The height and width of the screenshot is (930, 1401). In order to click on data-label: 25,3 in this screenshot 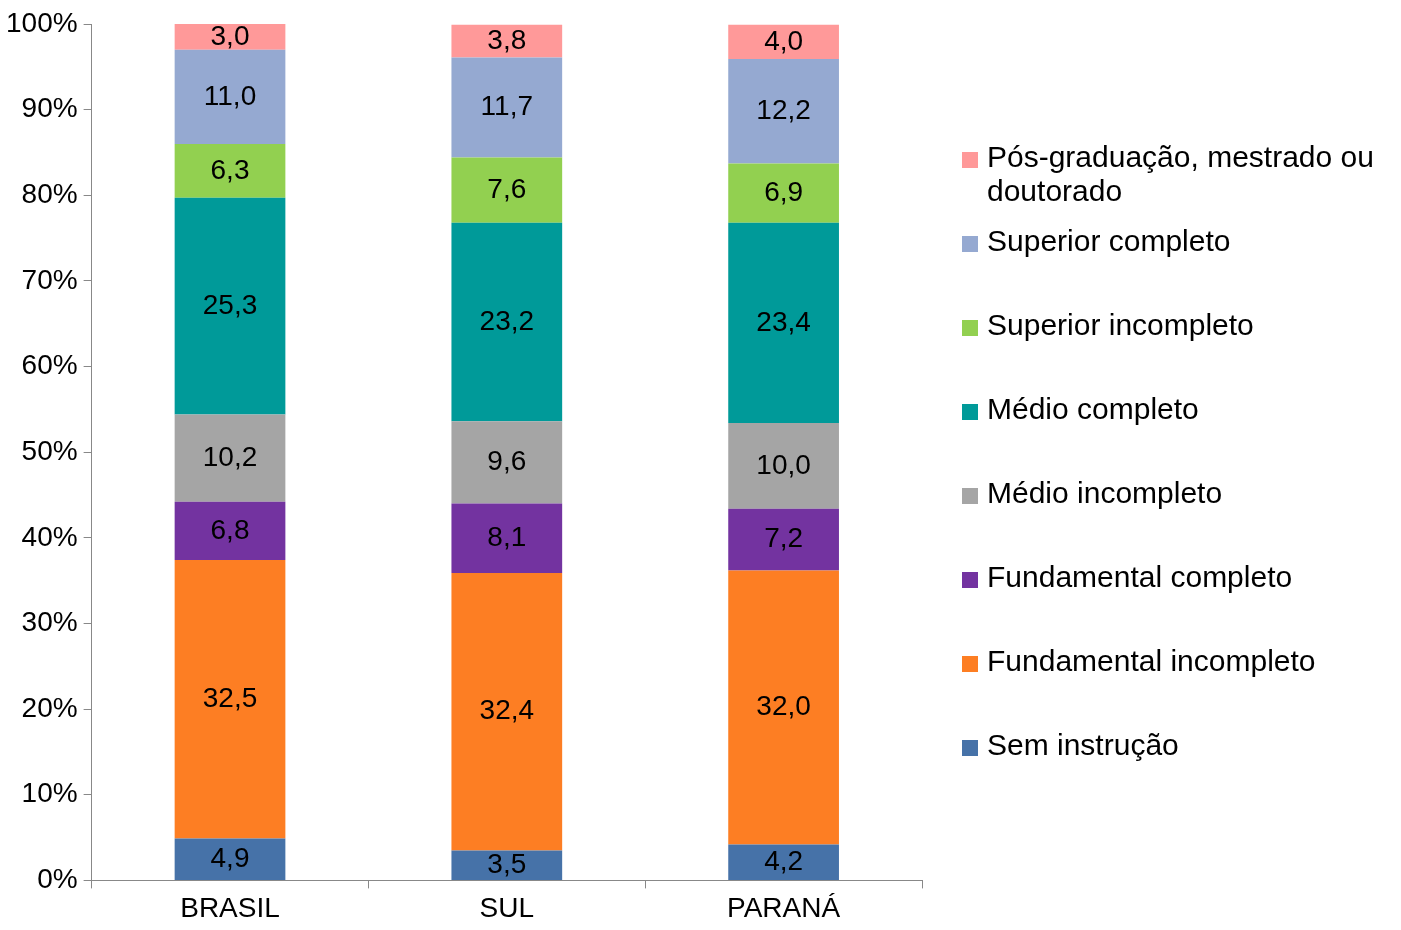, I will do `click(230, 304)`.